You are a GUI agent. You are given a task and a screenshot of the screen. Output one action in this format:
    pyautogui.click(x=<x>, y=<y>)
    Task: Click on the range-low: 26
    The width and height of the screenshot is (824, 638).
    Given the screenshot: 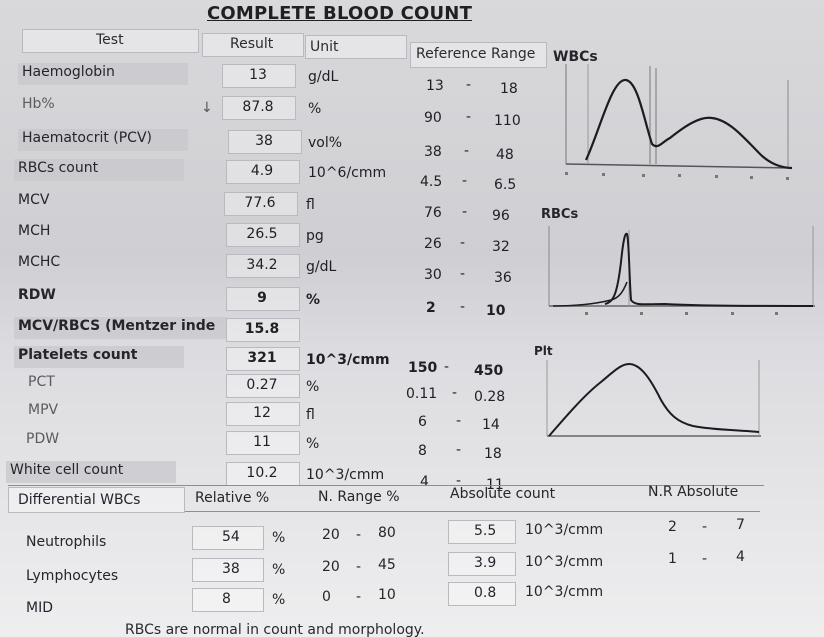 What is the action you would take?
    pyautogui.click(x=433, y=244)
    